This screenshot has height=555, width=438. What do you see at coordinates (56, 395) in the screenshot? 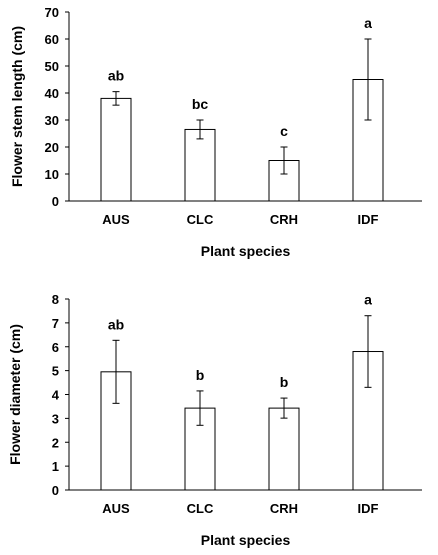
I see `y-tick-label: 4` at bounding box center [56, 395].